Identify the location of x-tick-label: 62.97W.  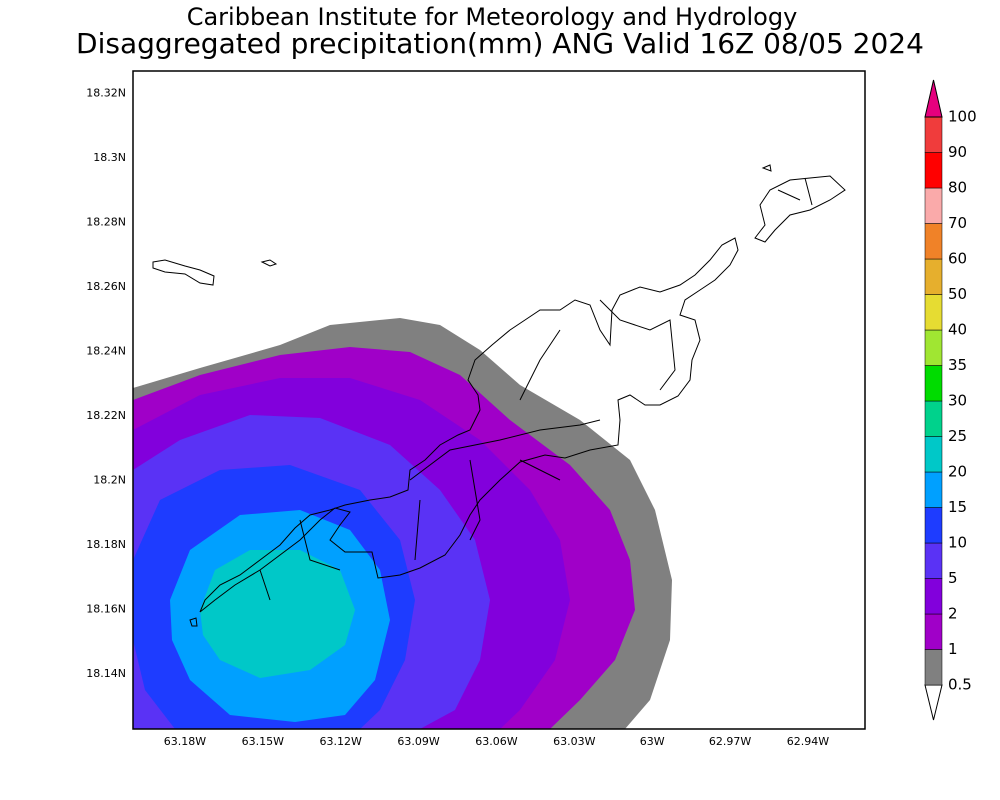
(730, 741).